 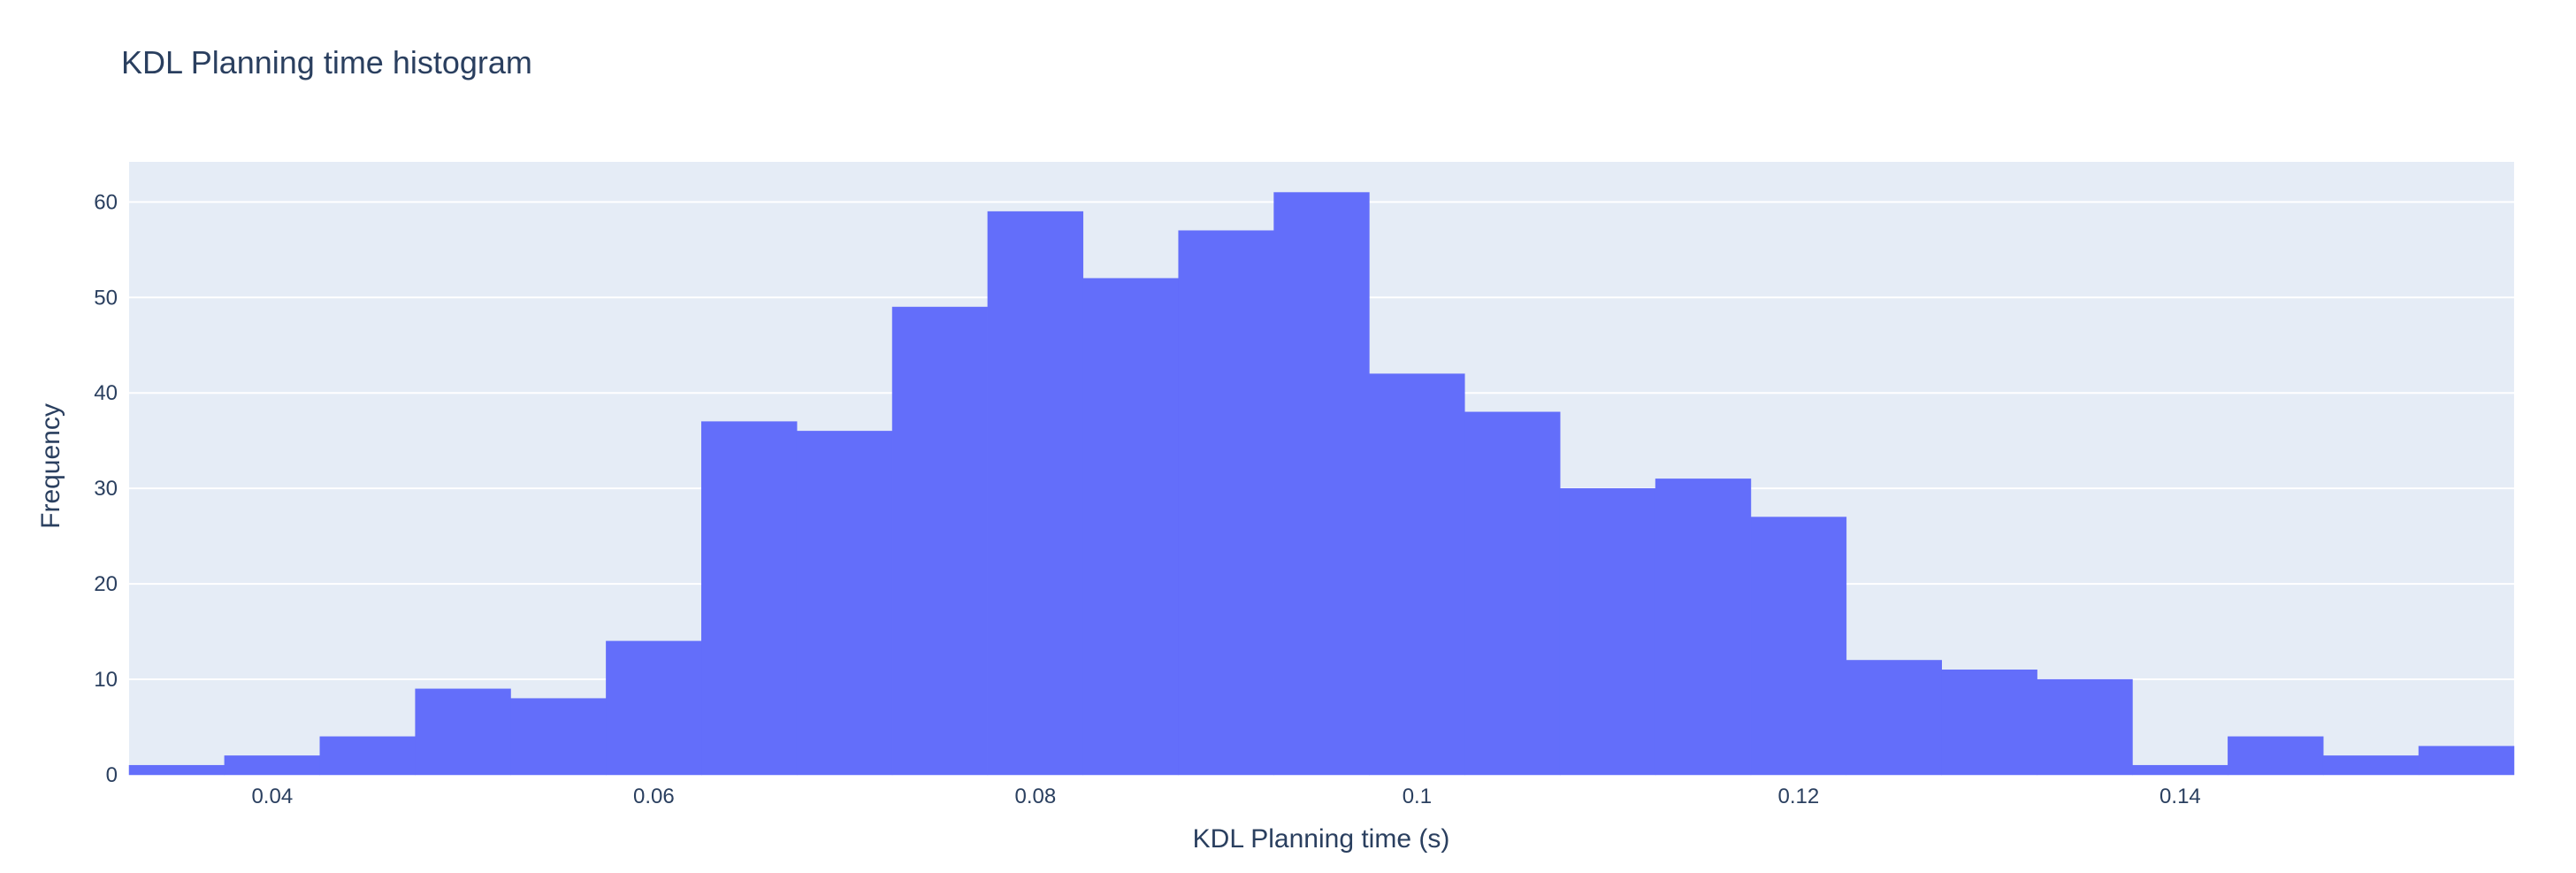 I want to click on y-tick-label: 30, so click(x=106, y=489).